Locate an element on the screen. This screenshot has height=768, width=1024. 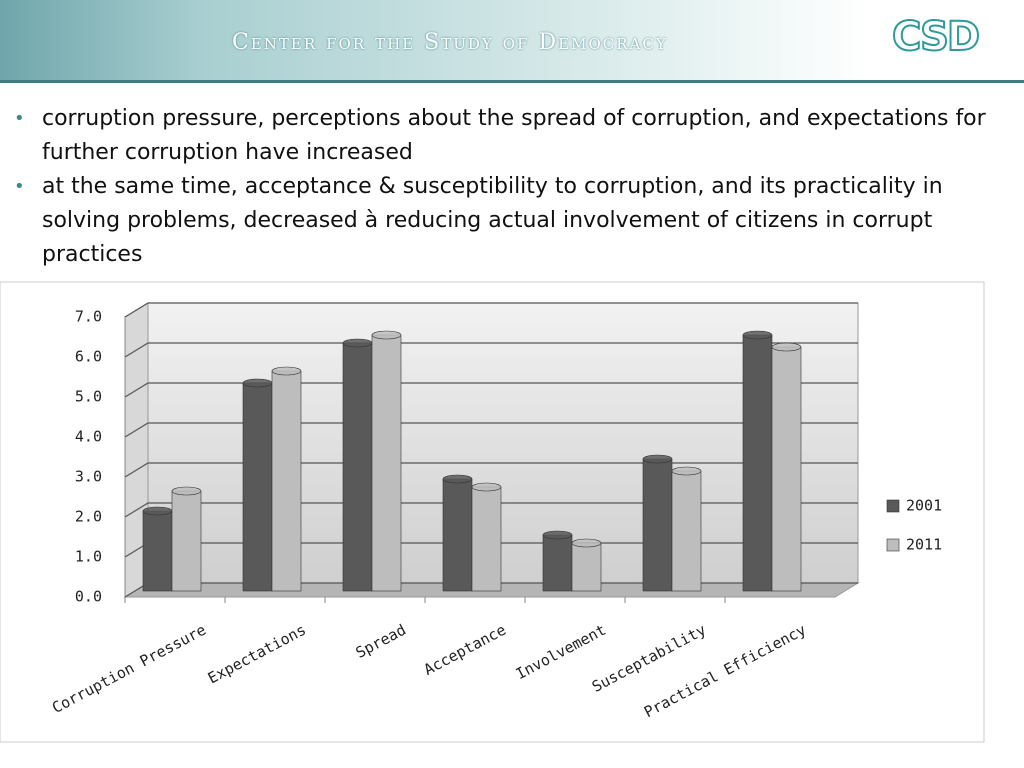
header: Center for the Study of Democracy CSD is located at coordinates (512, 41).